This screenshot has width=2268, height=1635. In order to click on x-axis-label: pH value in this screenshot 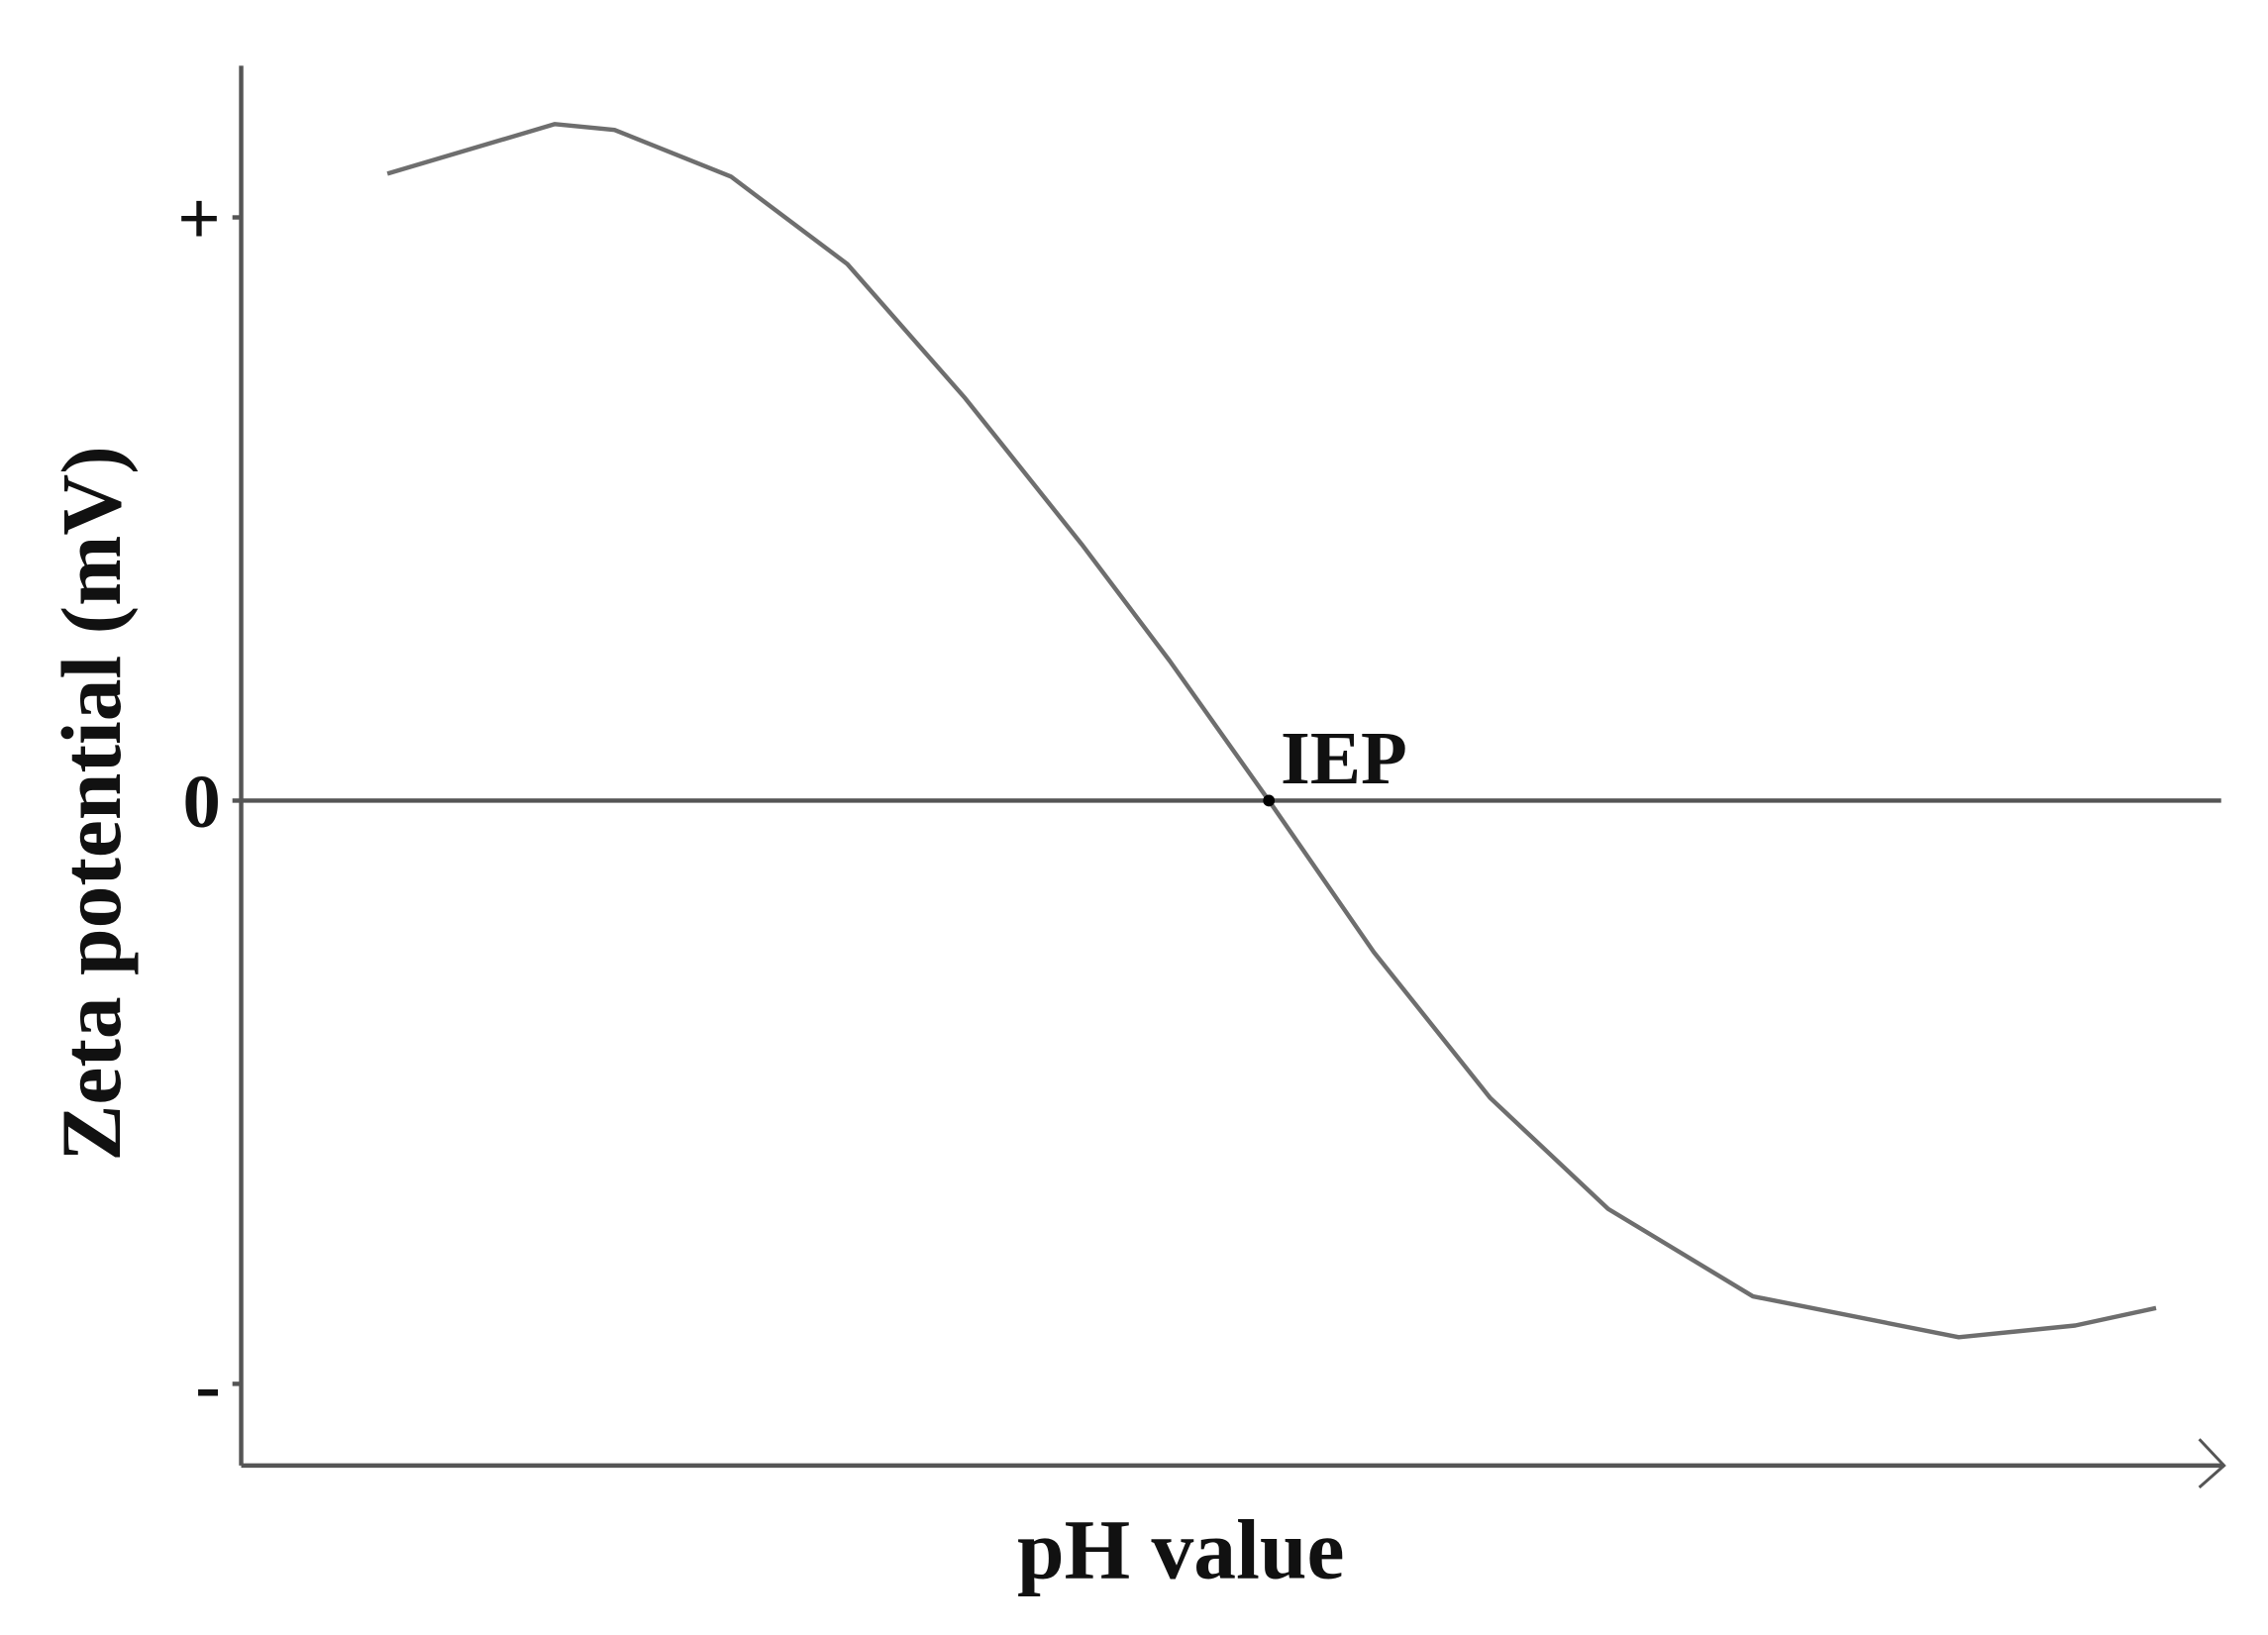, I will do `click(1180, 1549)`.